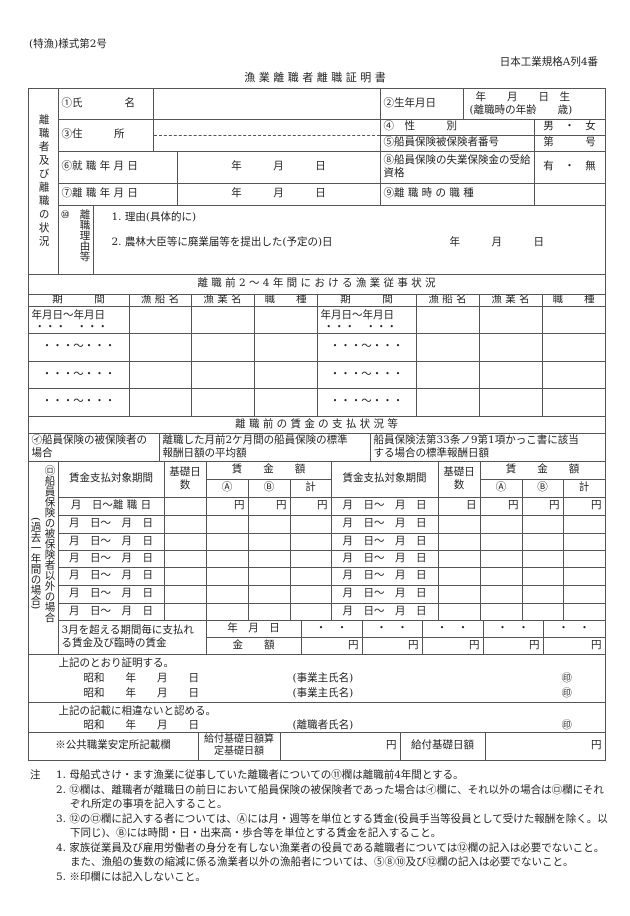 The width and height of the screenshot is (630, 916). Describe the element at coordinates (534, 103) in the screenshot. I see `birth-field: 年 月 日 生 (離職時の年齢 歳)` at that location.